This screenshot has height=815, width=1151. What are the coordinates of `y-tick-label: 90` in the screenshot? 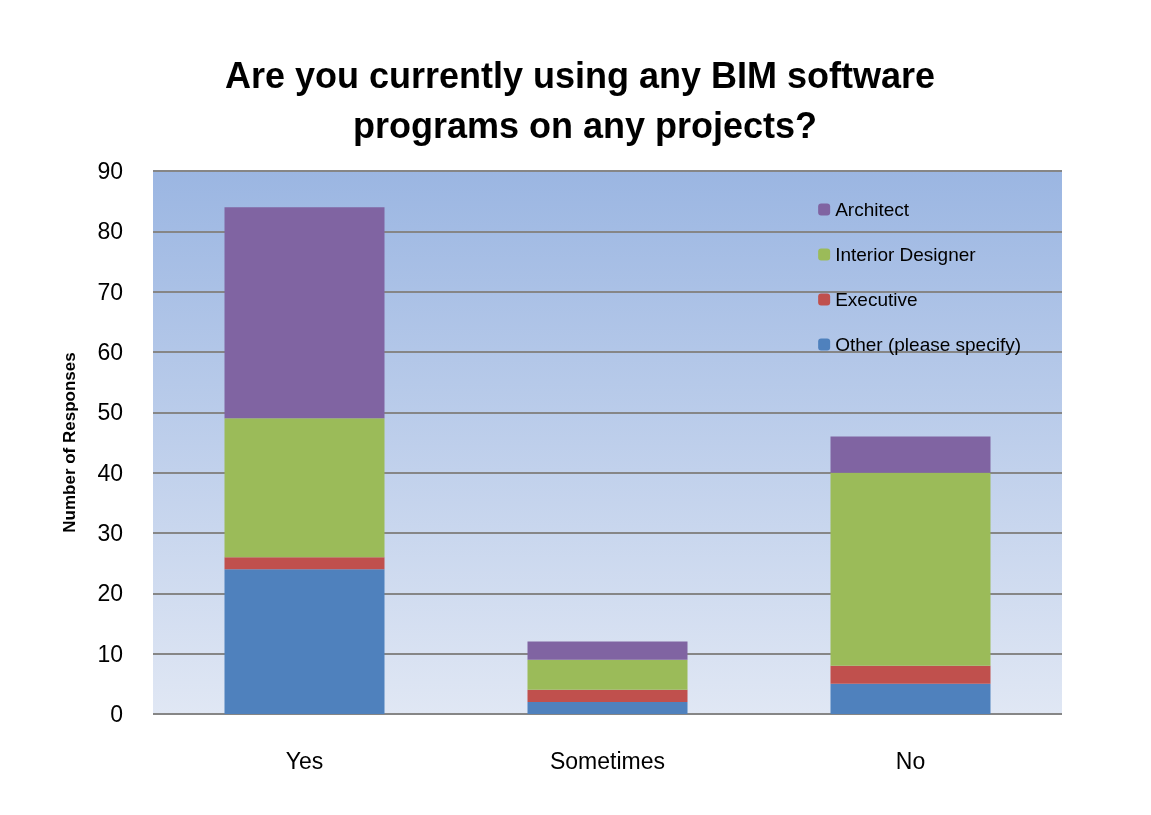 It's located at (110, 171).